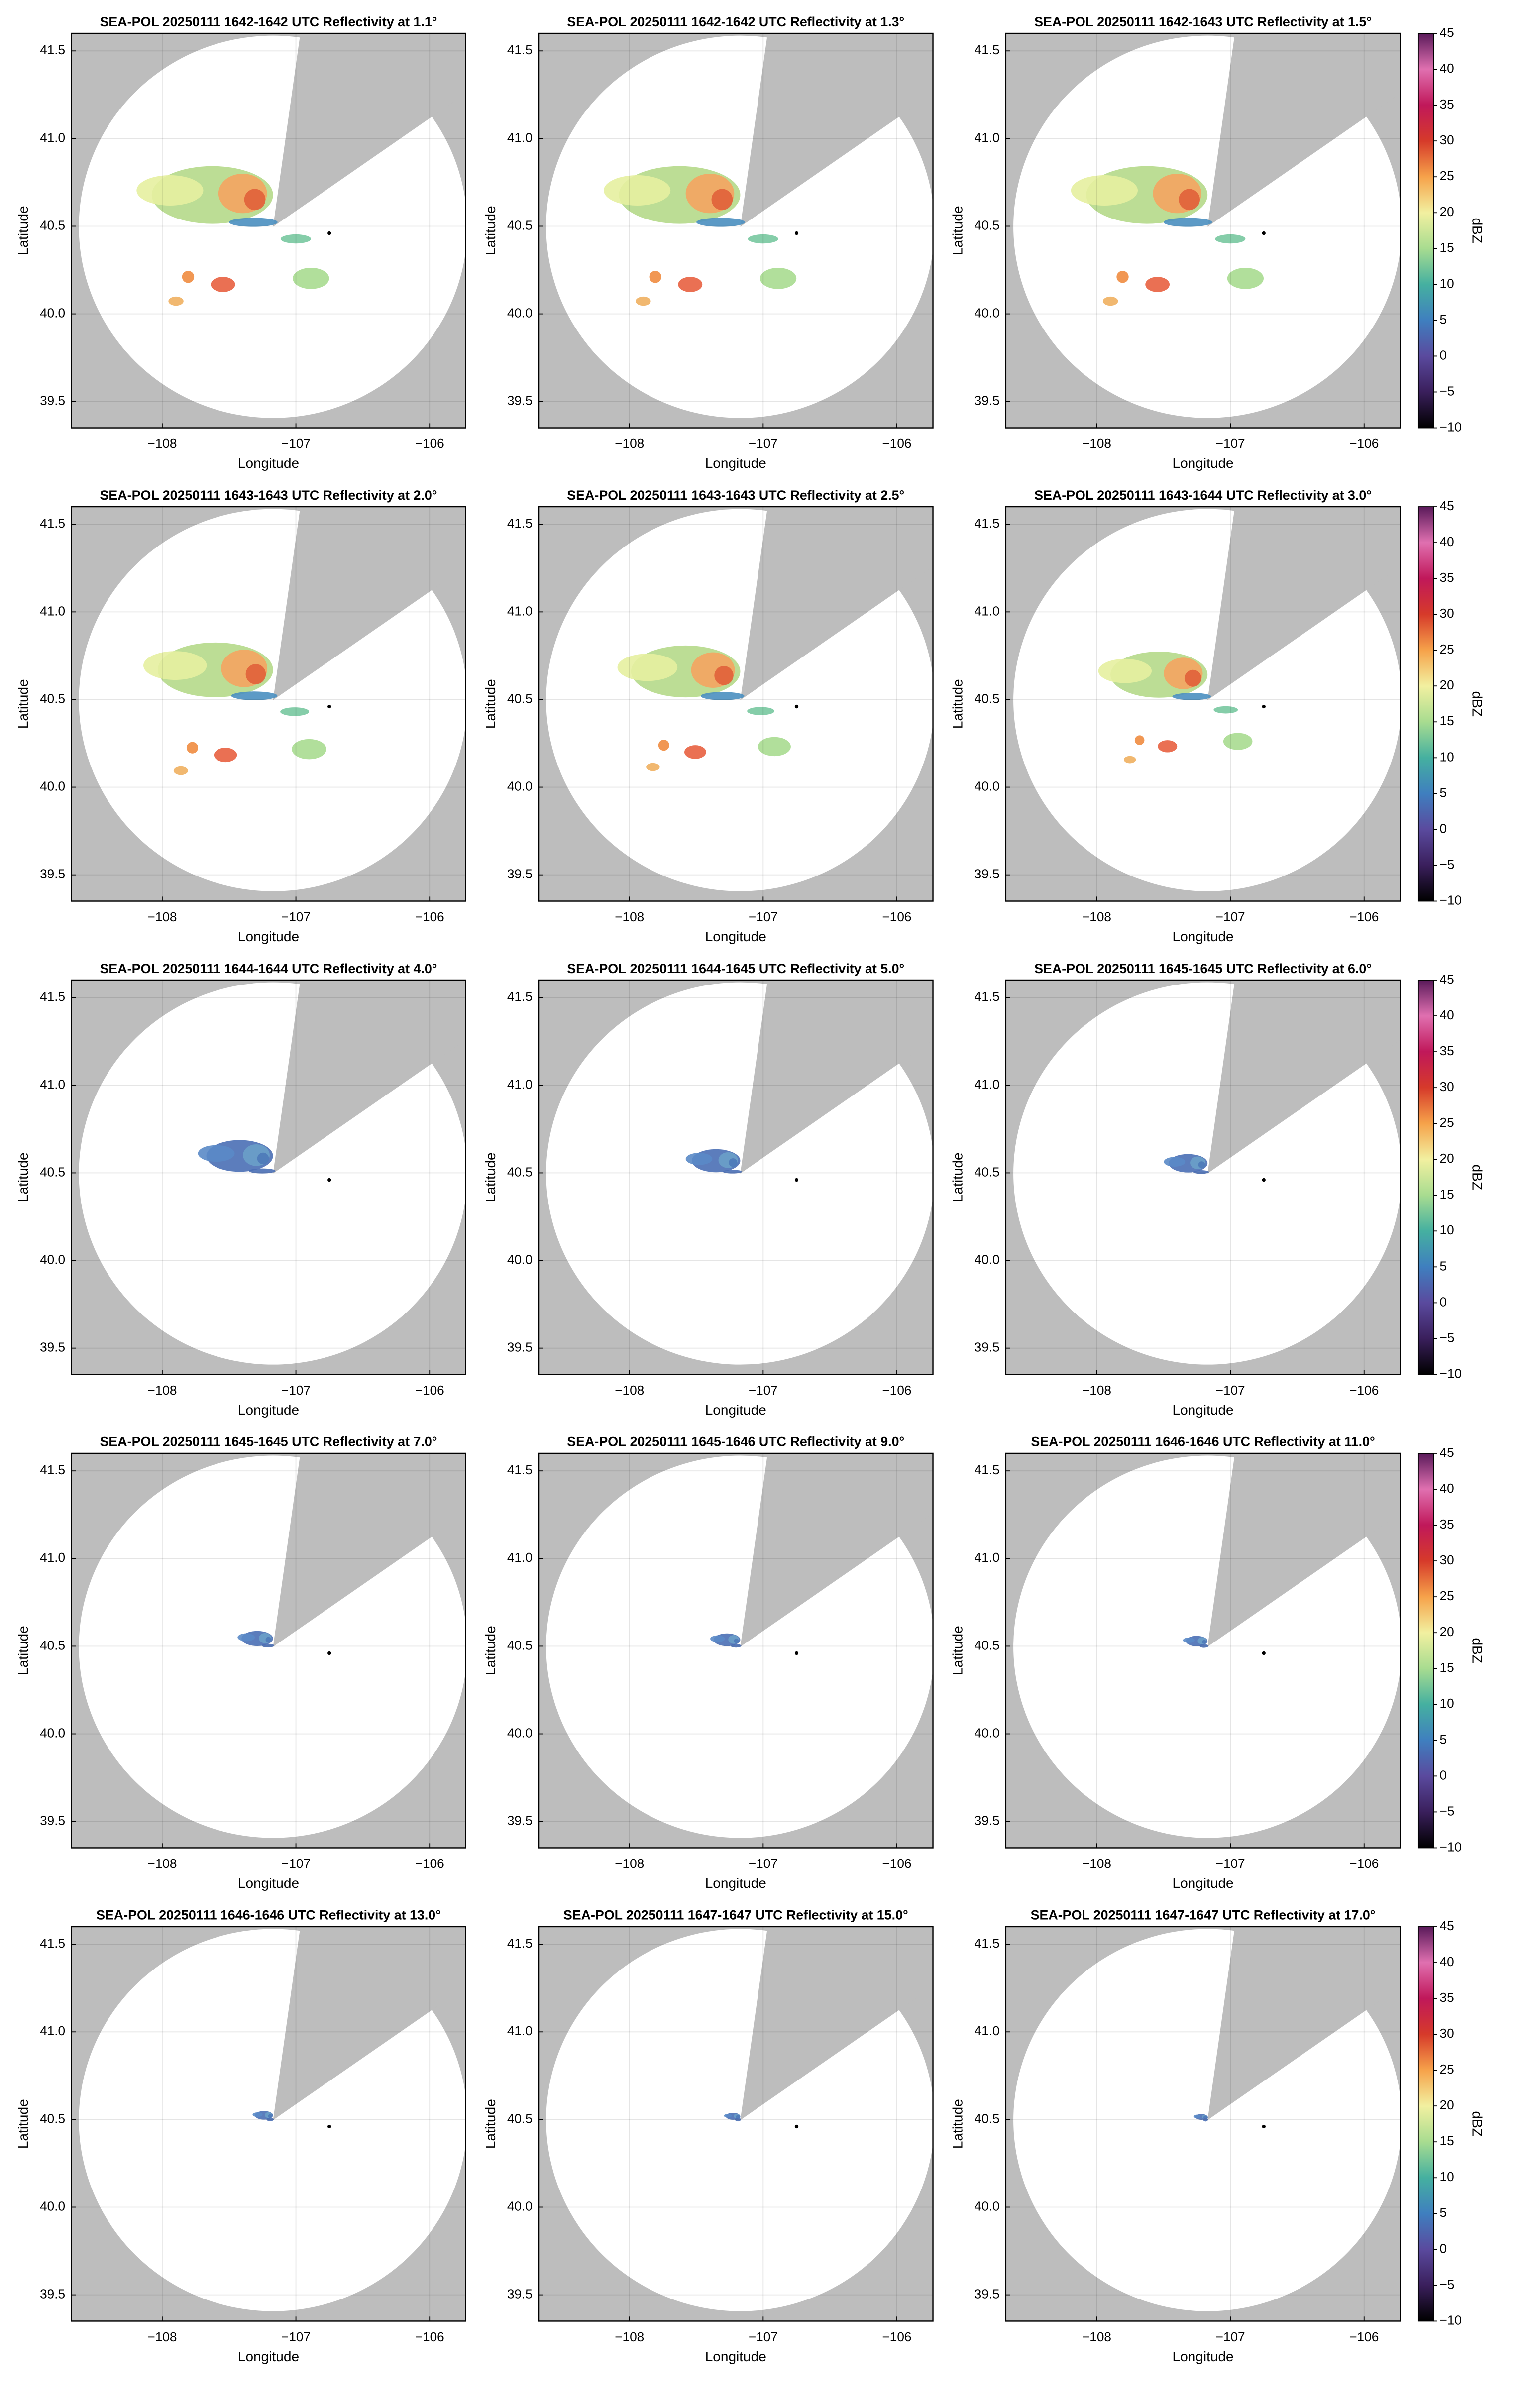 The height and width of the screenshot is (2408, 1517). Describe the element at coordinates (1447, 979) in the screenshot. I see `colorbar-tick-label: 45` at that location.